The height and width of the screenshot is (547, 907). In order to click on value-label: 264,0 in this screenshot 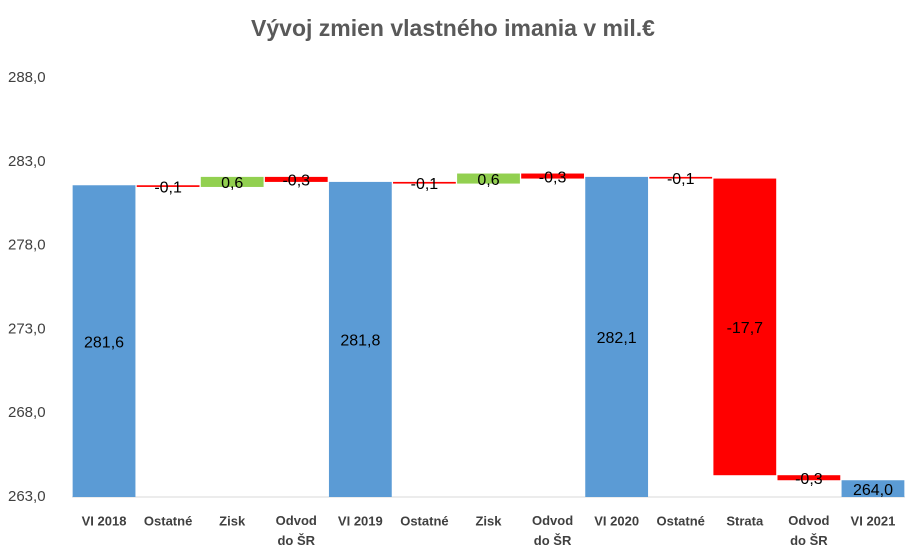, I will do `click(873, 490)`.